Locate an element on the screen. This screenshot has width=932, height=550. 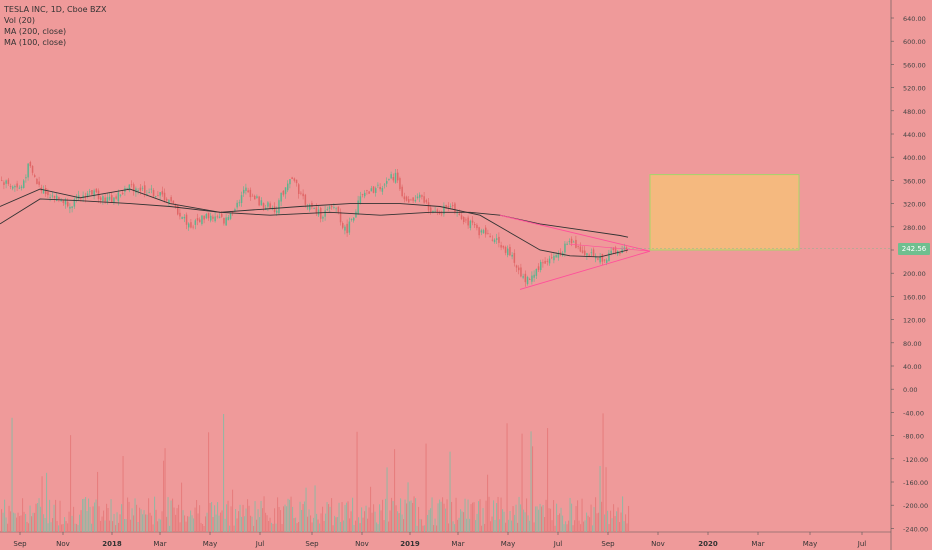
triangle-upper-trendline is located at coordinates (575, 233).